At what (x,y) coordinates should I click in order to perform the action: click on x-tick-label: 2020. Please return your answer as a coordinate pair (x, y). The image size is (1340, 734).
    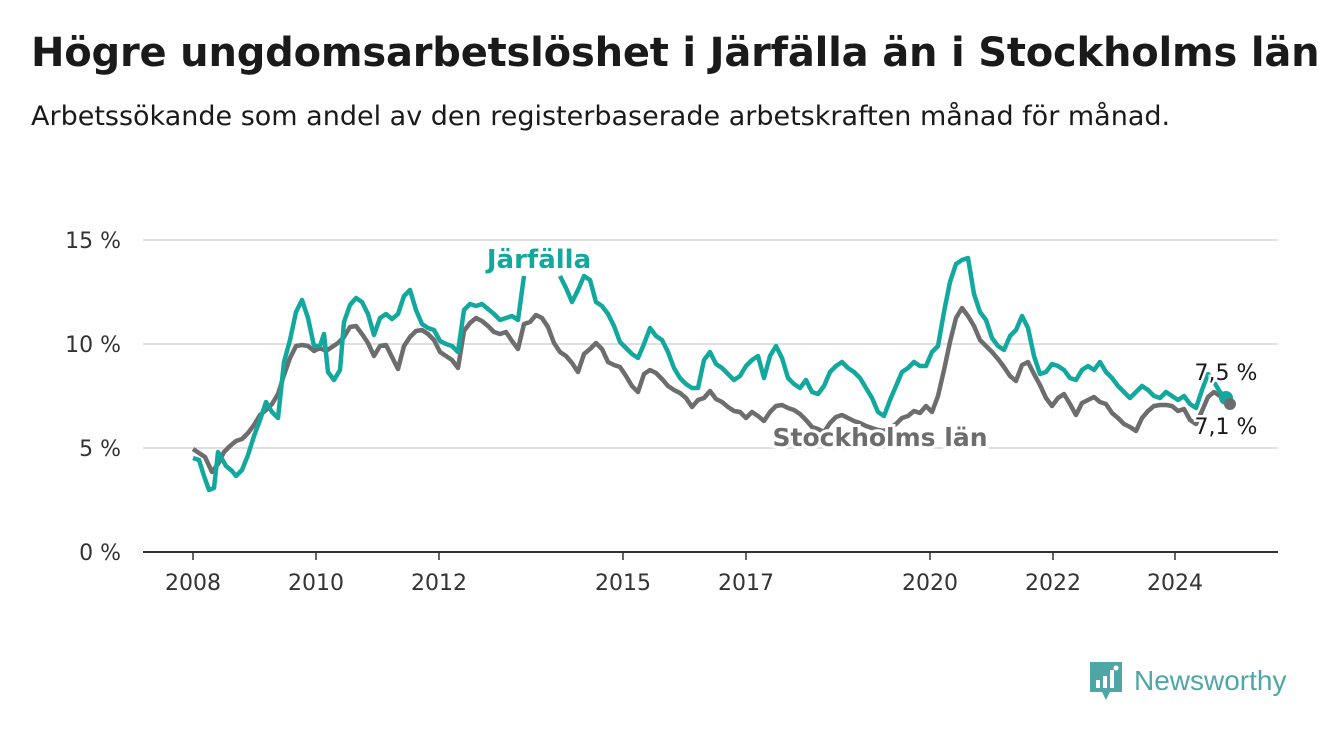
    Looking at the image, I should click on (930, 583).